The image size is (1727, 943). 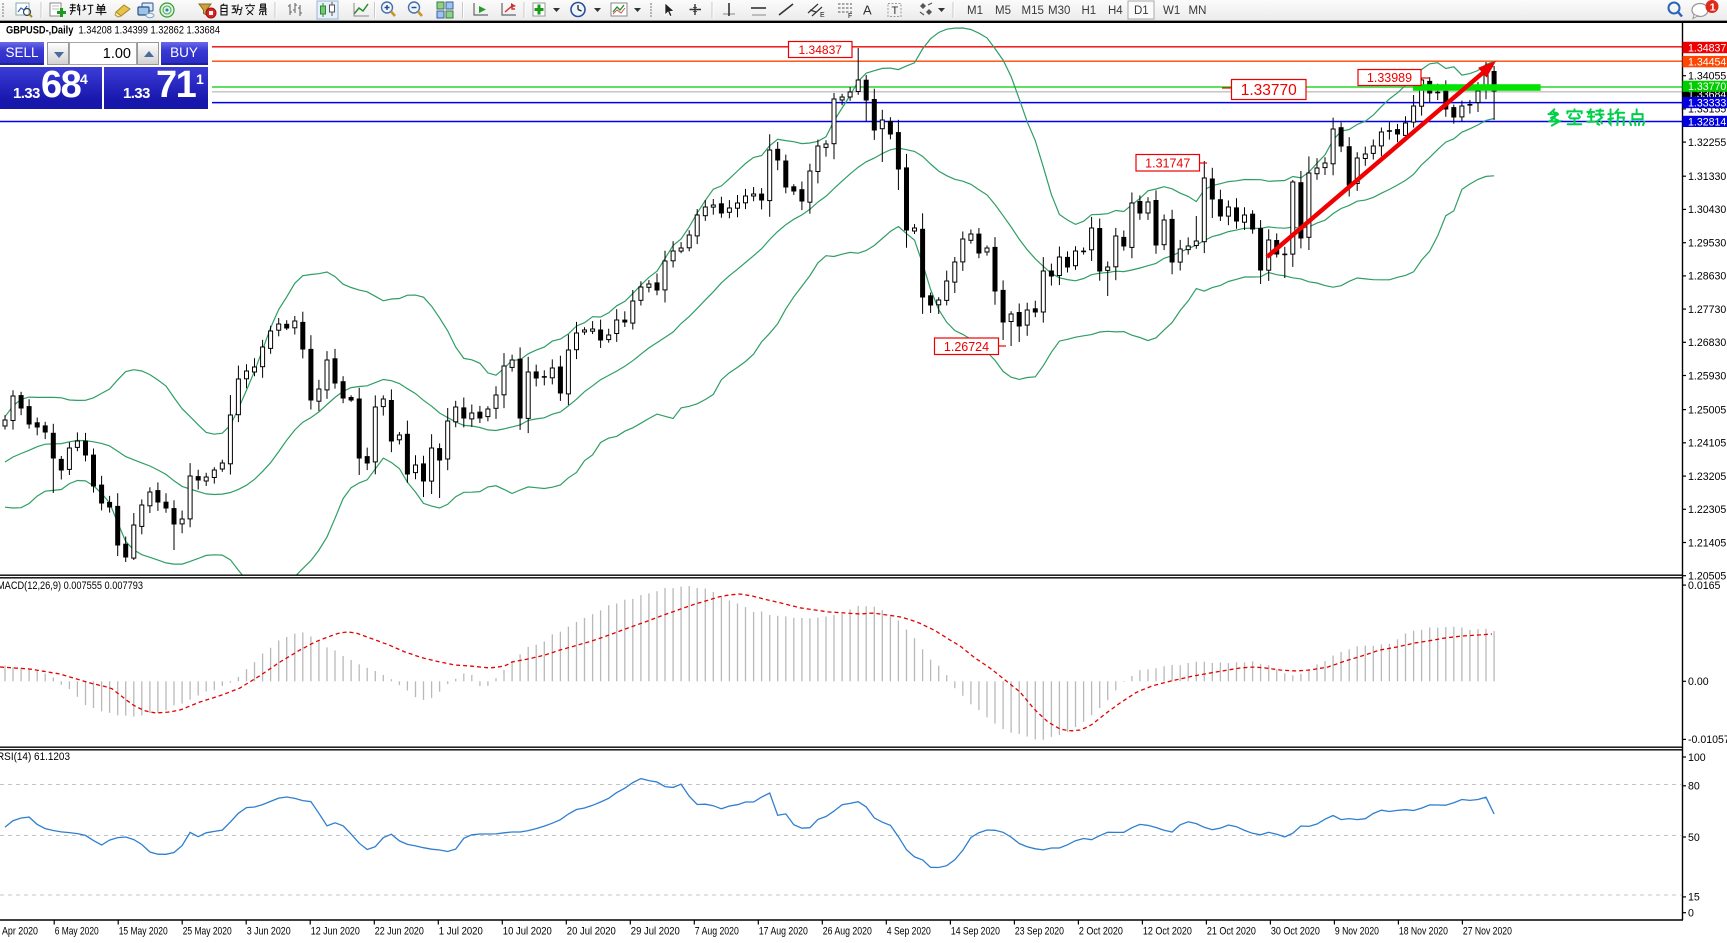 I want to click on svg-text: 1.25930, so click(x=1707, y=376).